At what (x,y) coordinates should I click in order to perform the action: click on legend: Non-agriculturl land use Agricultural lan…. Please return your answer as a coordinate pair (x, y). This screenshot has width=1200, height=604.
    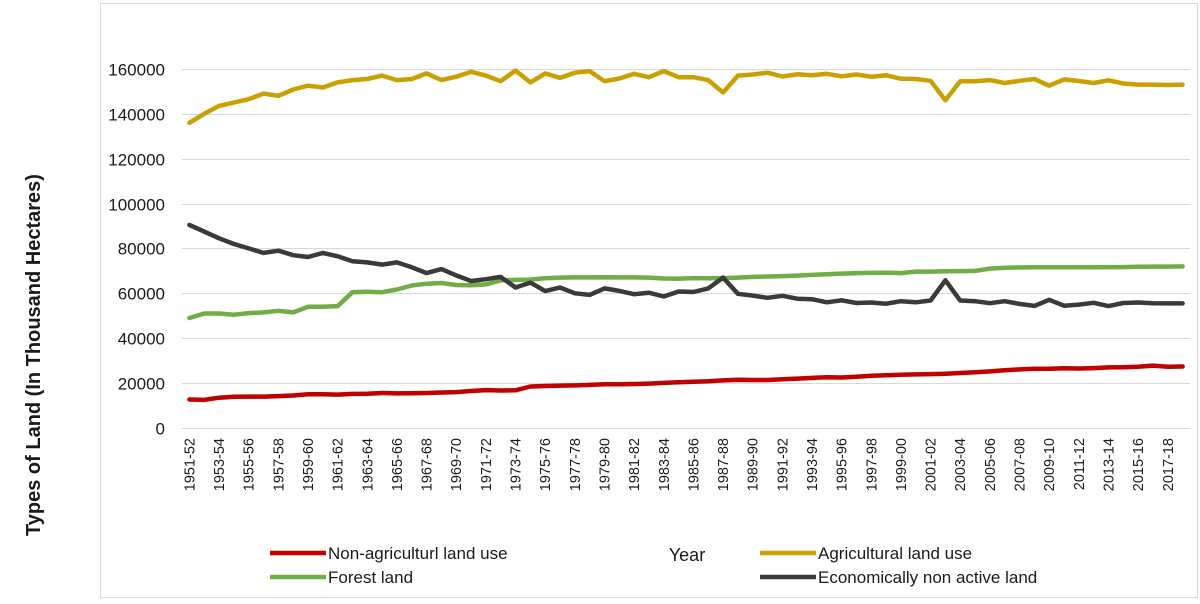
    Looking at the image, I should click on (653, 565).